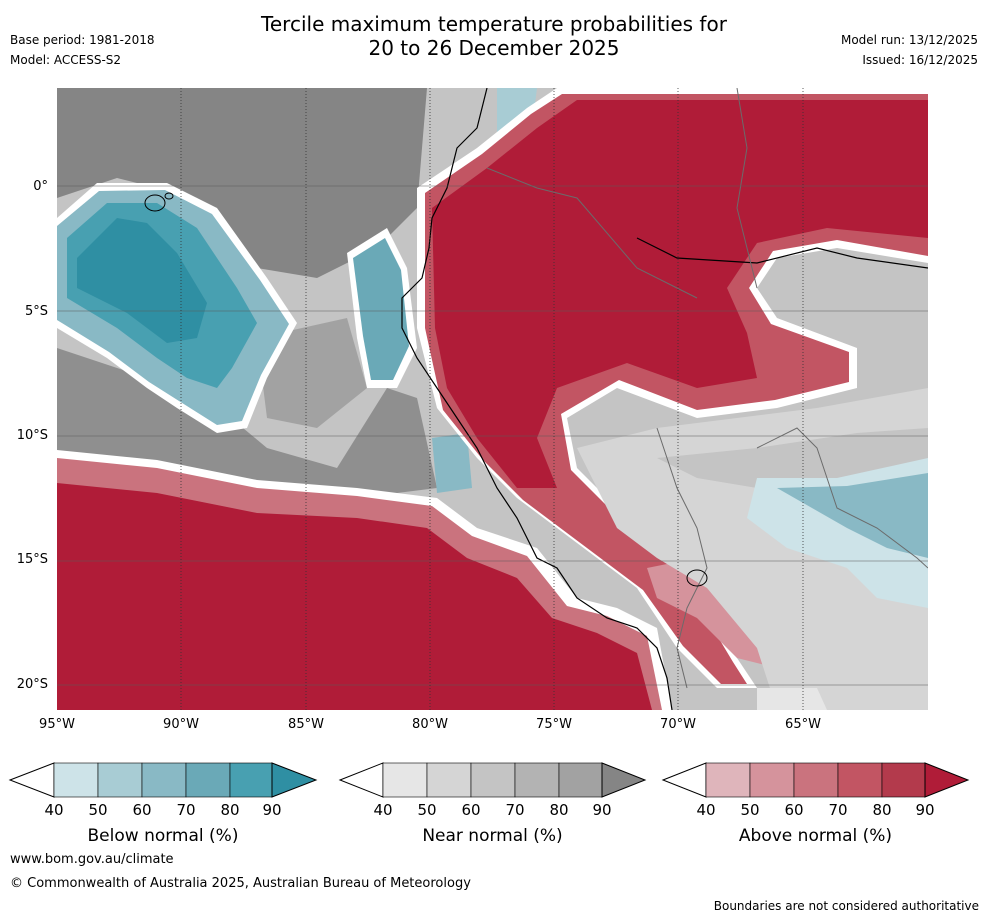  What do you see at coordinates (515, 810) in the screenshot?
I see `cb-near-tick-70: 70` at bounding box center [515, 810].